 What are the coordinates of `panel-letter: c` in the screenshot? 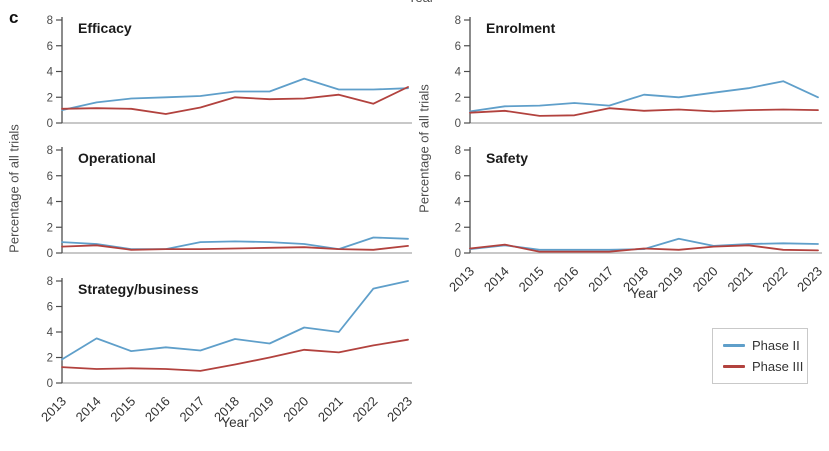 It's located at (14, 17).